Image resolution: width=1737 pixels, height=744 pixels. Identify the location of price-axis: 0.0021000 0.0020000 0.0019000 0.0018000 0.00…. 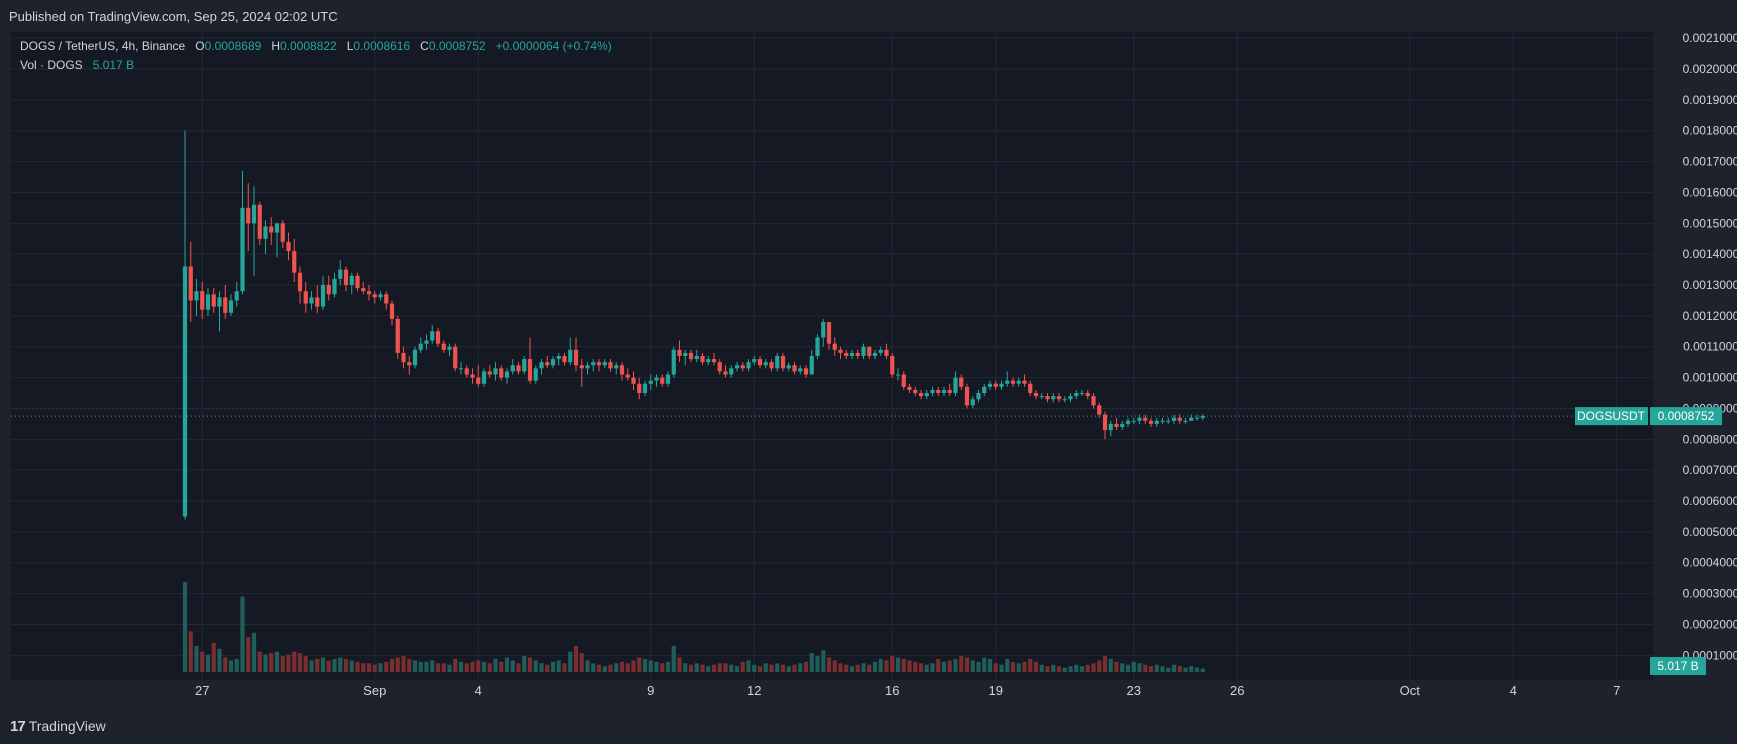
(1710, 346).